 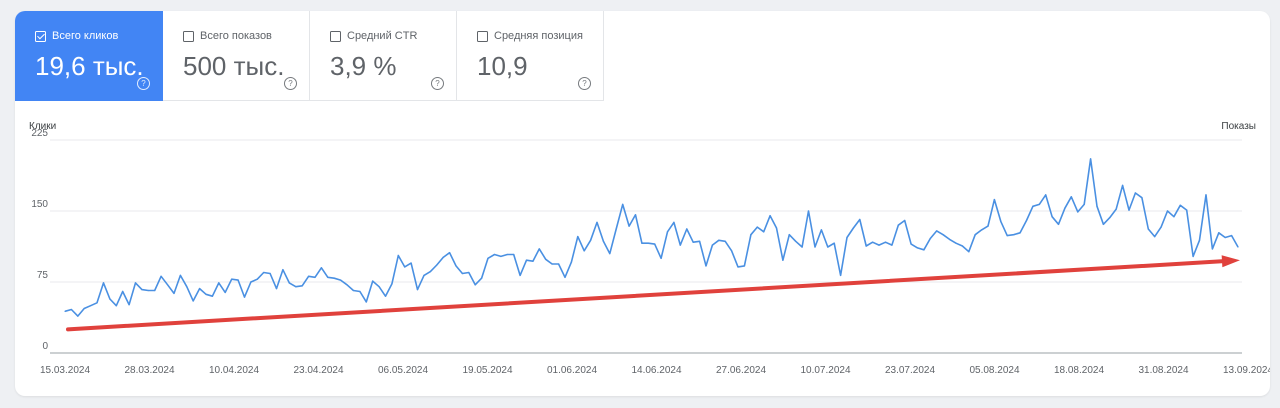 I want to click on y-tick-label: 225, so click(x=39, y=133).